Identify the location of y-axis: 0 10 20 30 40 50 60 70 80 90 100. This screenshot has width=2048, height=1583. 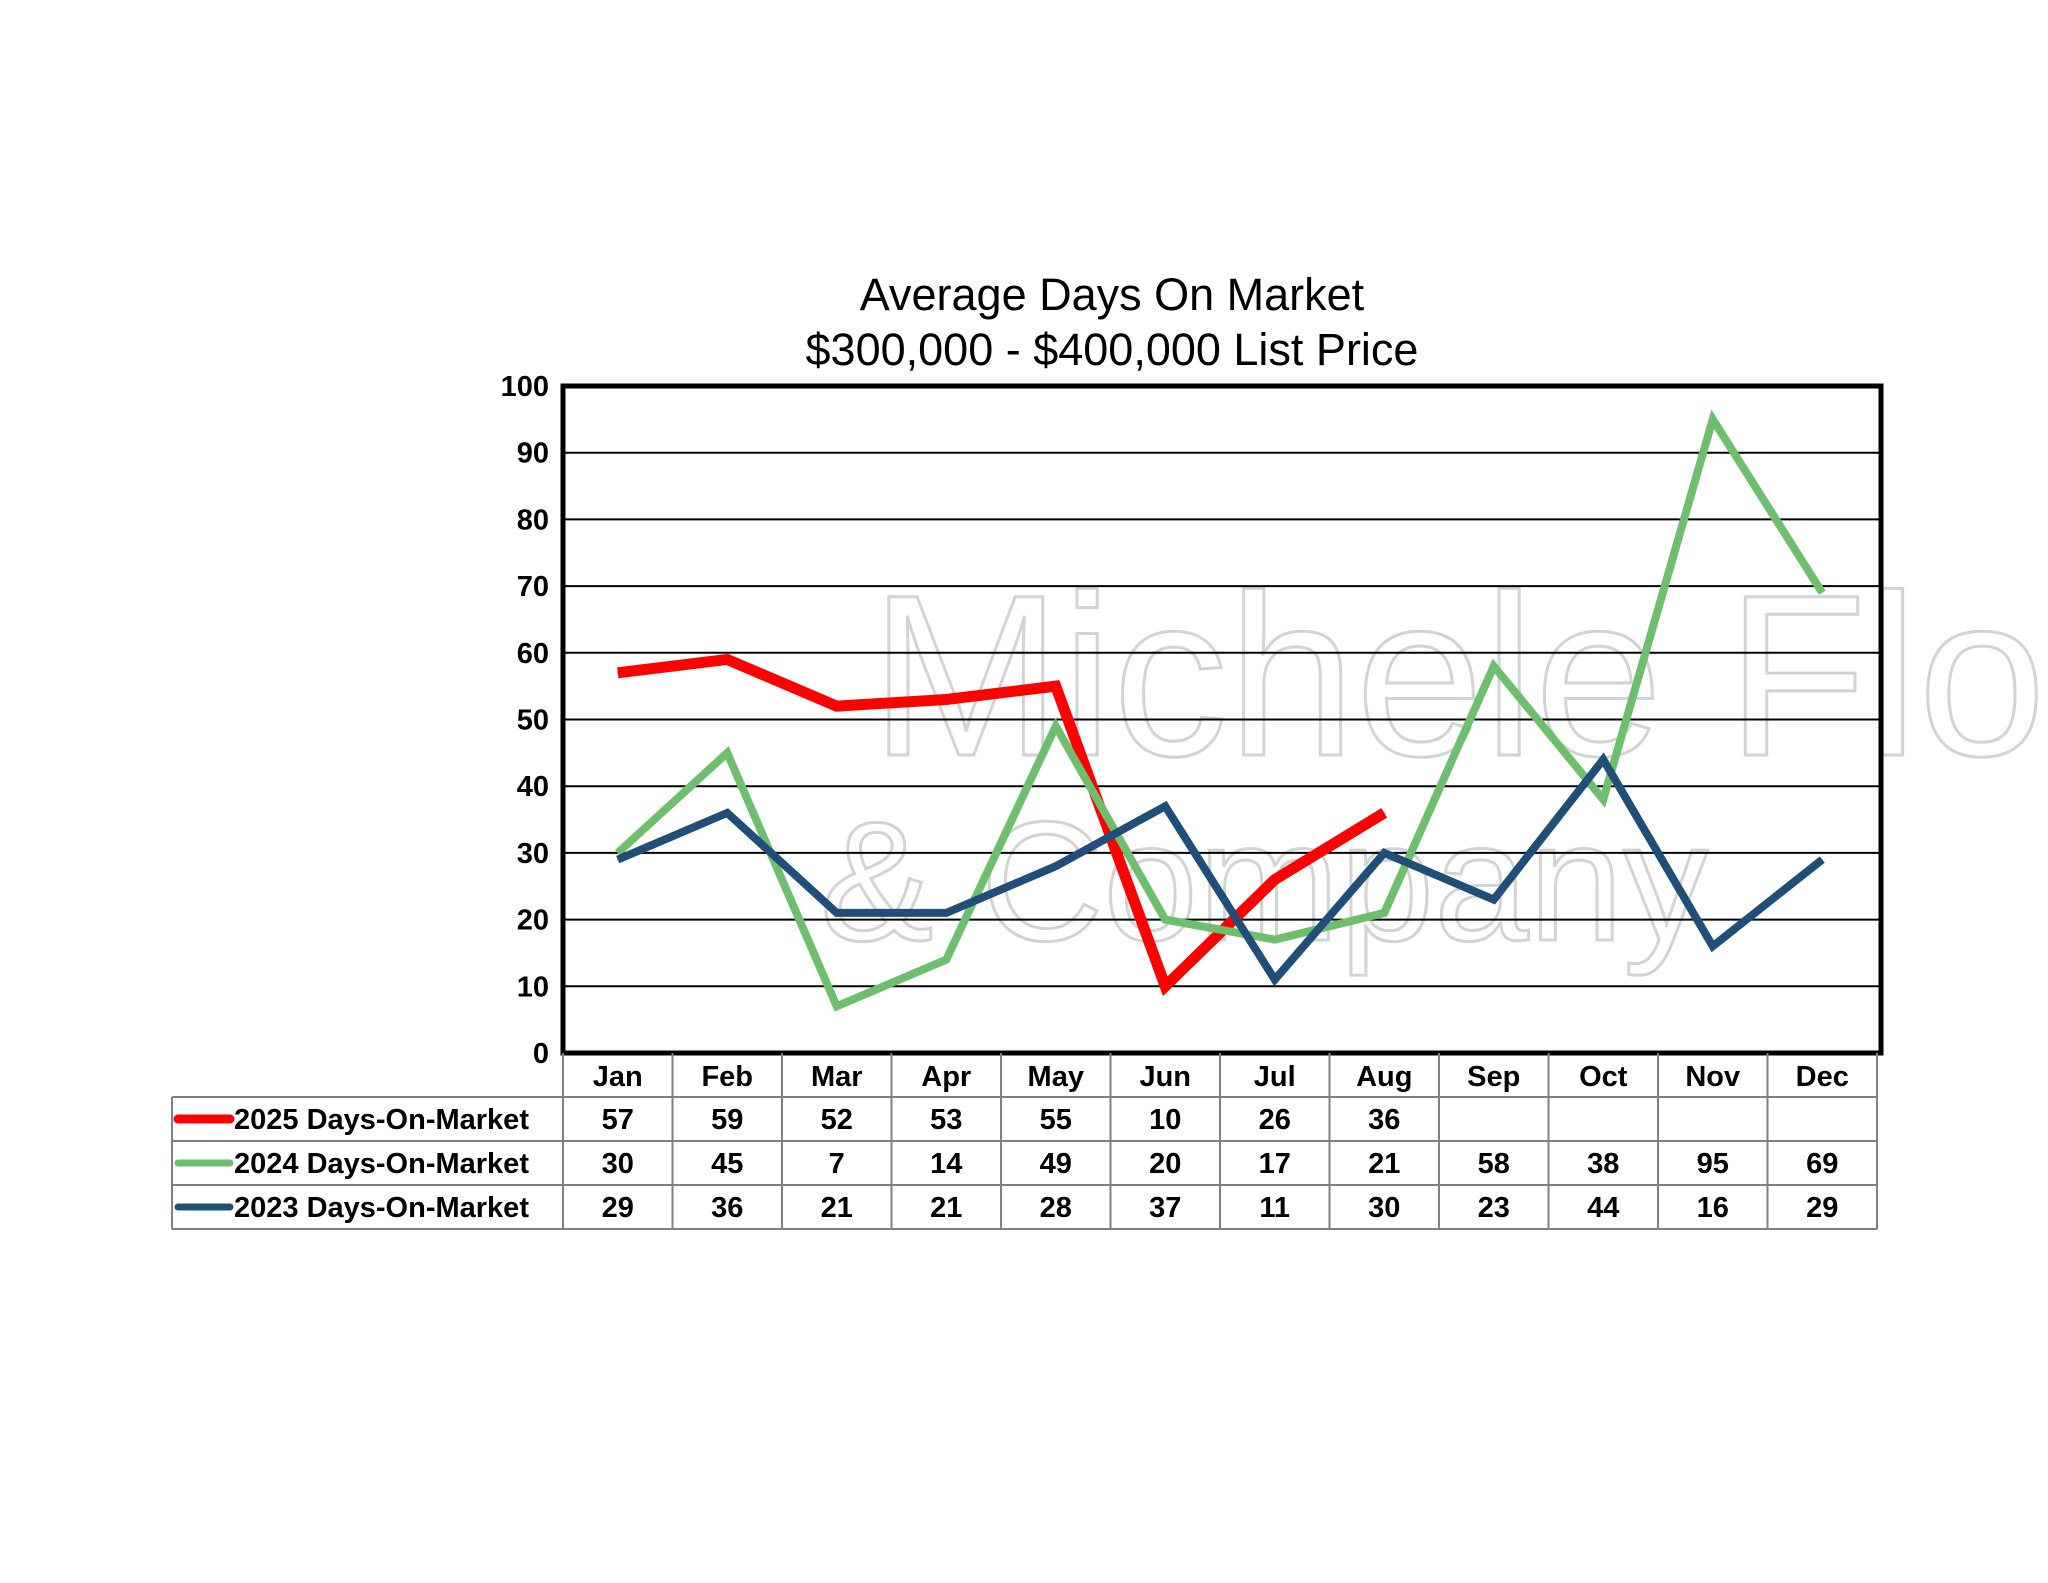
(525, 720).